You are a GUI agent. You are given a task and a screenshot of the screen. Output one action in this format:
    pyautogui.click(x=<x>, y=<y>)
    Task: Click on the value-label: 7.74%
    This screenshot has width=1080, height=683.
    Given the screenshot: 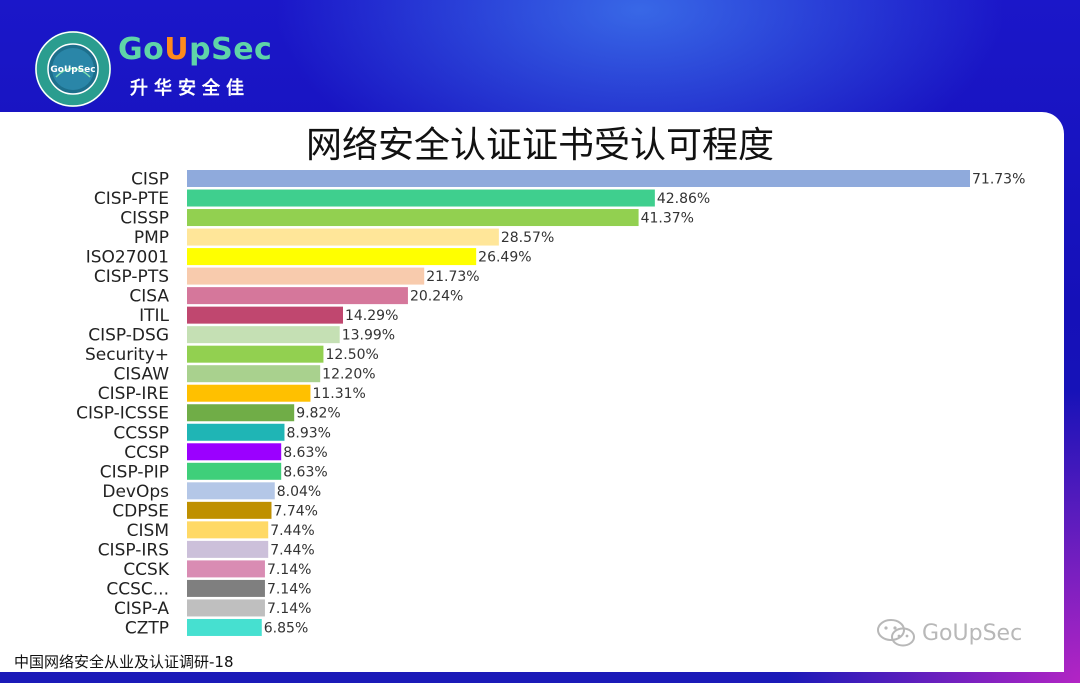 What is the action you would take?
    pyautogui.click(x=295, y=511)
    